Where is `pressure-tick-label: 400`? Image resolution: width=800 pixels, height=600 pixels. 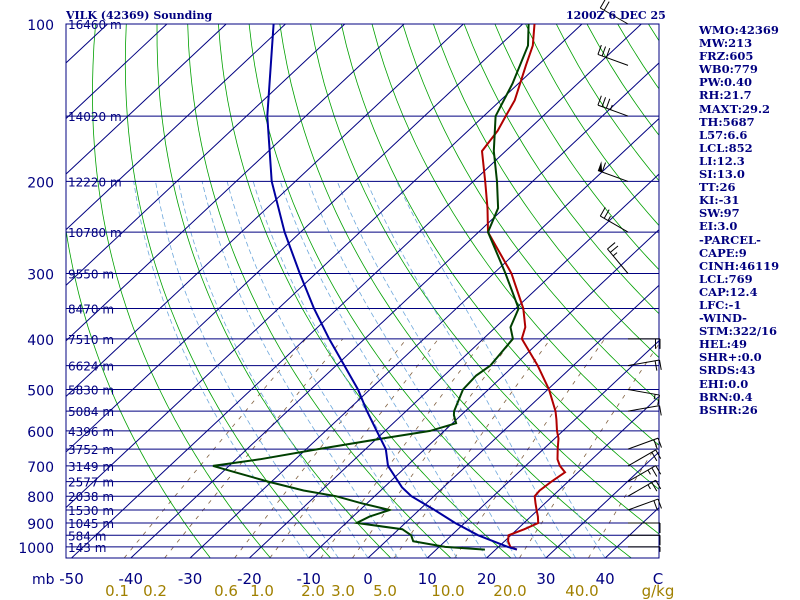 pressure-tick-label: 400 is located at coordinates (40, 341).